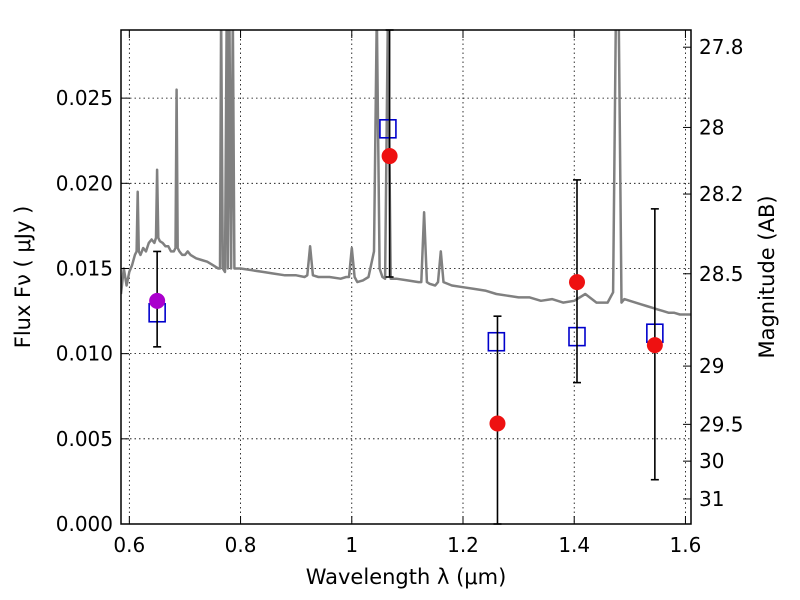 The height and width of the screenshot is (600, 800). What do you see at coordinates (721, 47) in the screenshot?
I see `y2-tick-label: 27.8` at bounding box center [721, 47].